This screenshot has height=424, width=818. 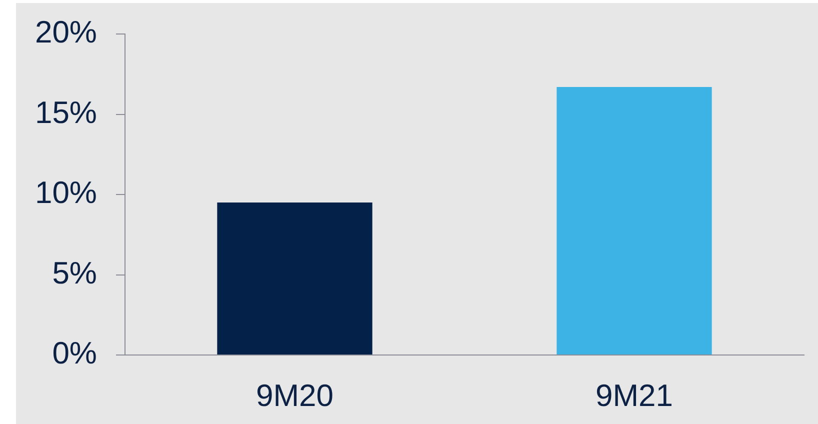 I want to click on y-tick-label: 0%, so click(x=74, y=353).